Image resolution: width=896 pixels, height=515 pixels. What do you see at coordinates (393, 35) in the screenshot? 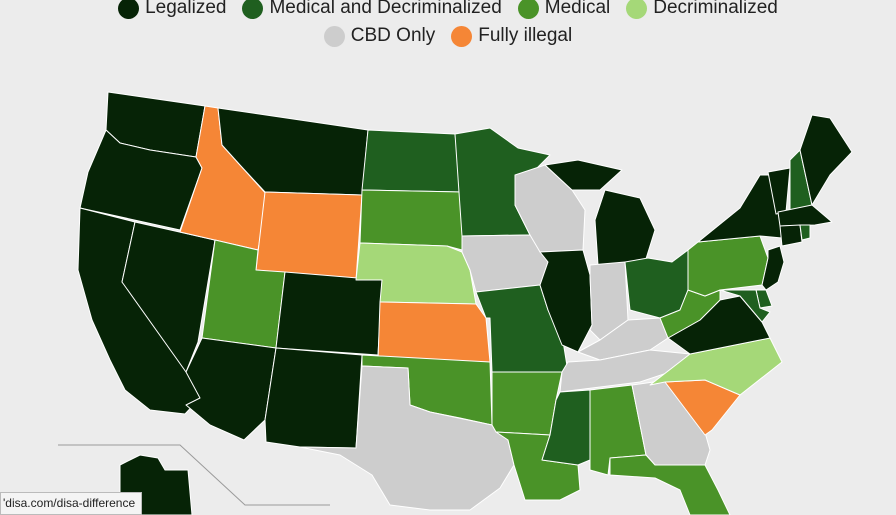
I see `legend-label: CBD Only` at bounding box center [393, 35].